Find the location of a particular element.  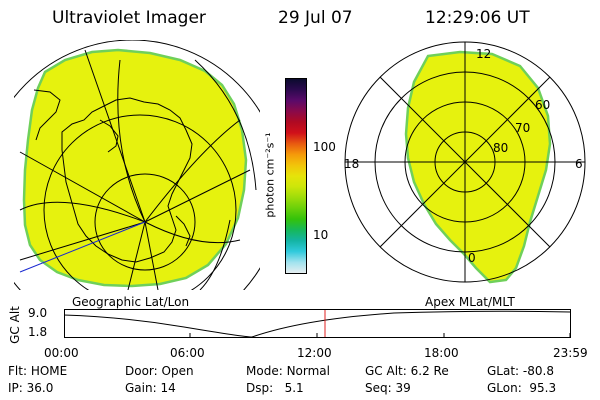

status-glon: GLon: 95.3 is located at coordinates (522, 388).